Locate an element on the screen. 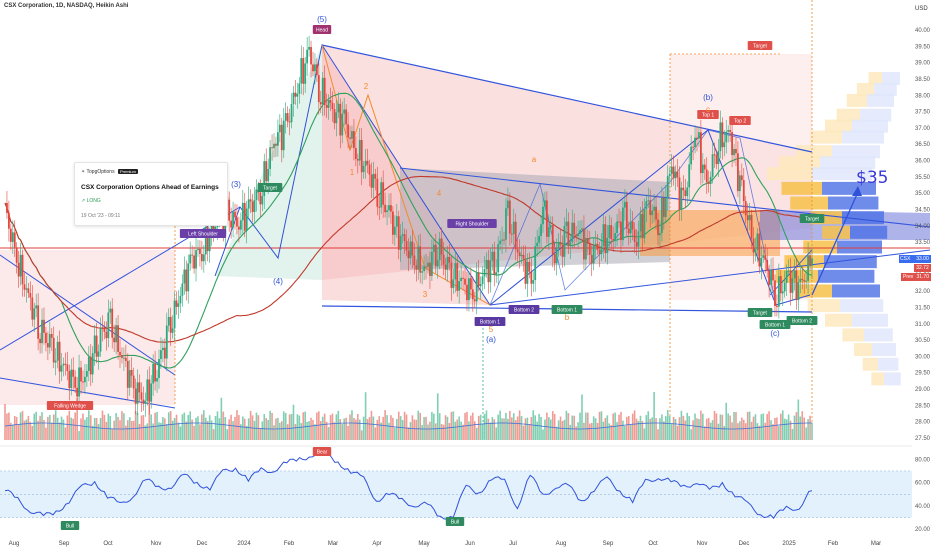  bottom-1b-tag is located at coordinates (567, 309).